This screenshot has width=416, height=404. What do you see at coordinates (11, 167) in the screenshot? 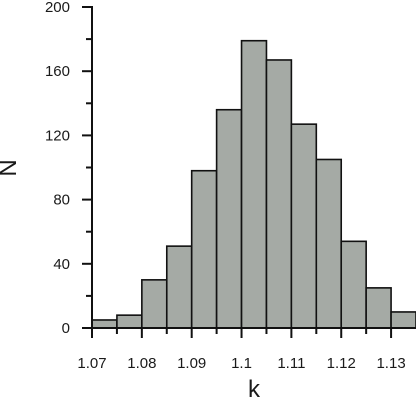
I see `y-axis-title: N` at bounding box center [11, 167].